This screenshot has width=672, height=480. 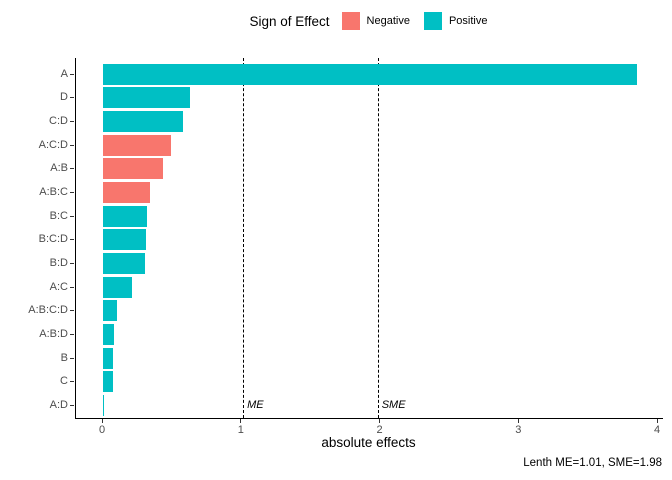 I want to click on positive-swatch-icon, so click(x=432, y=21).